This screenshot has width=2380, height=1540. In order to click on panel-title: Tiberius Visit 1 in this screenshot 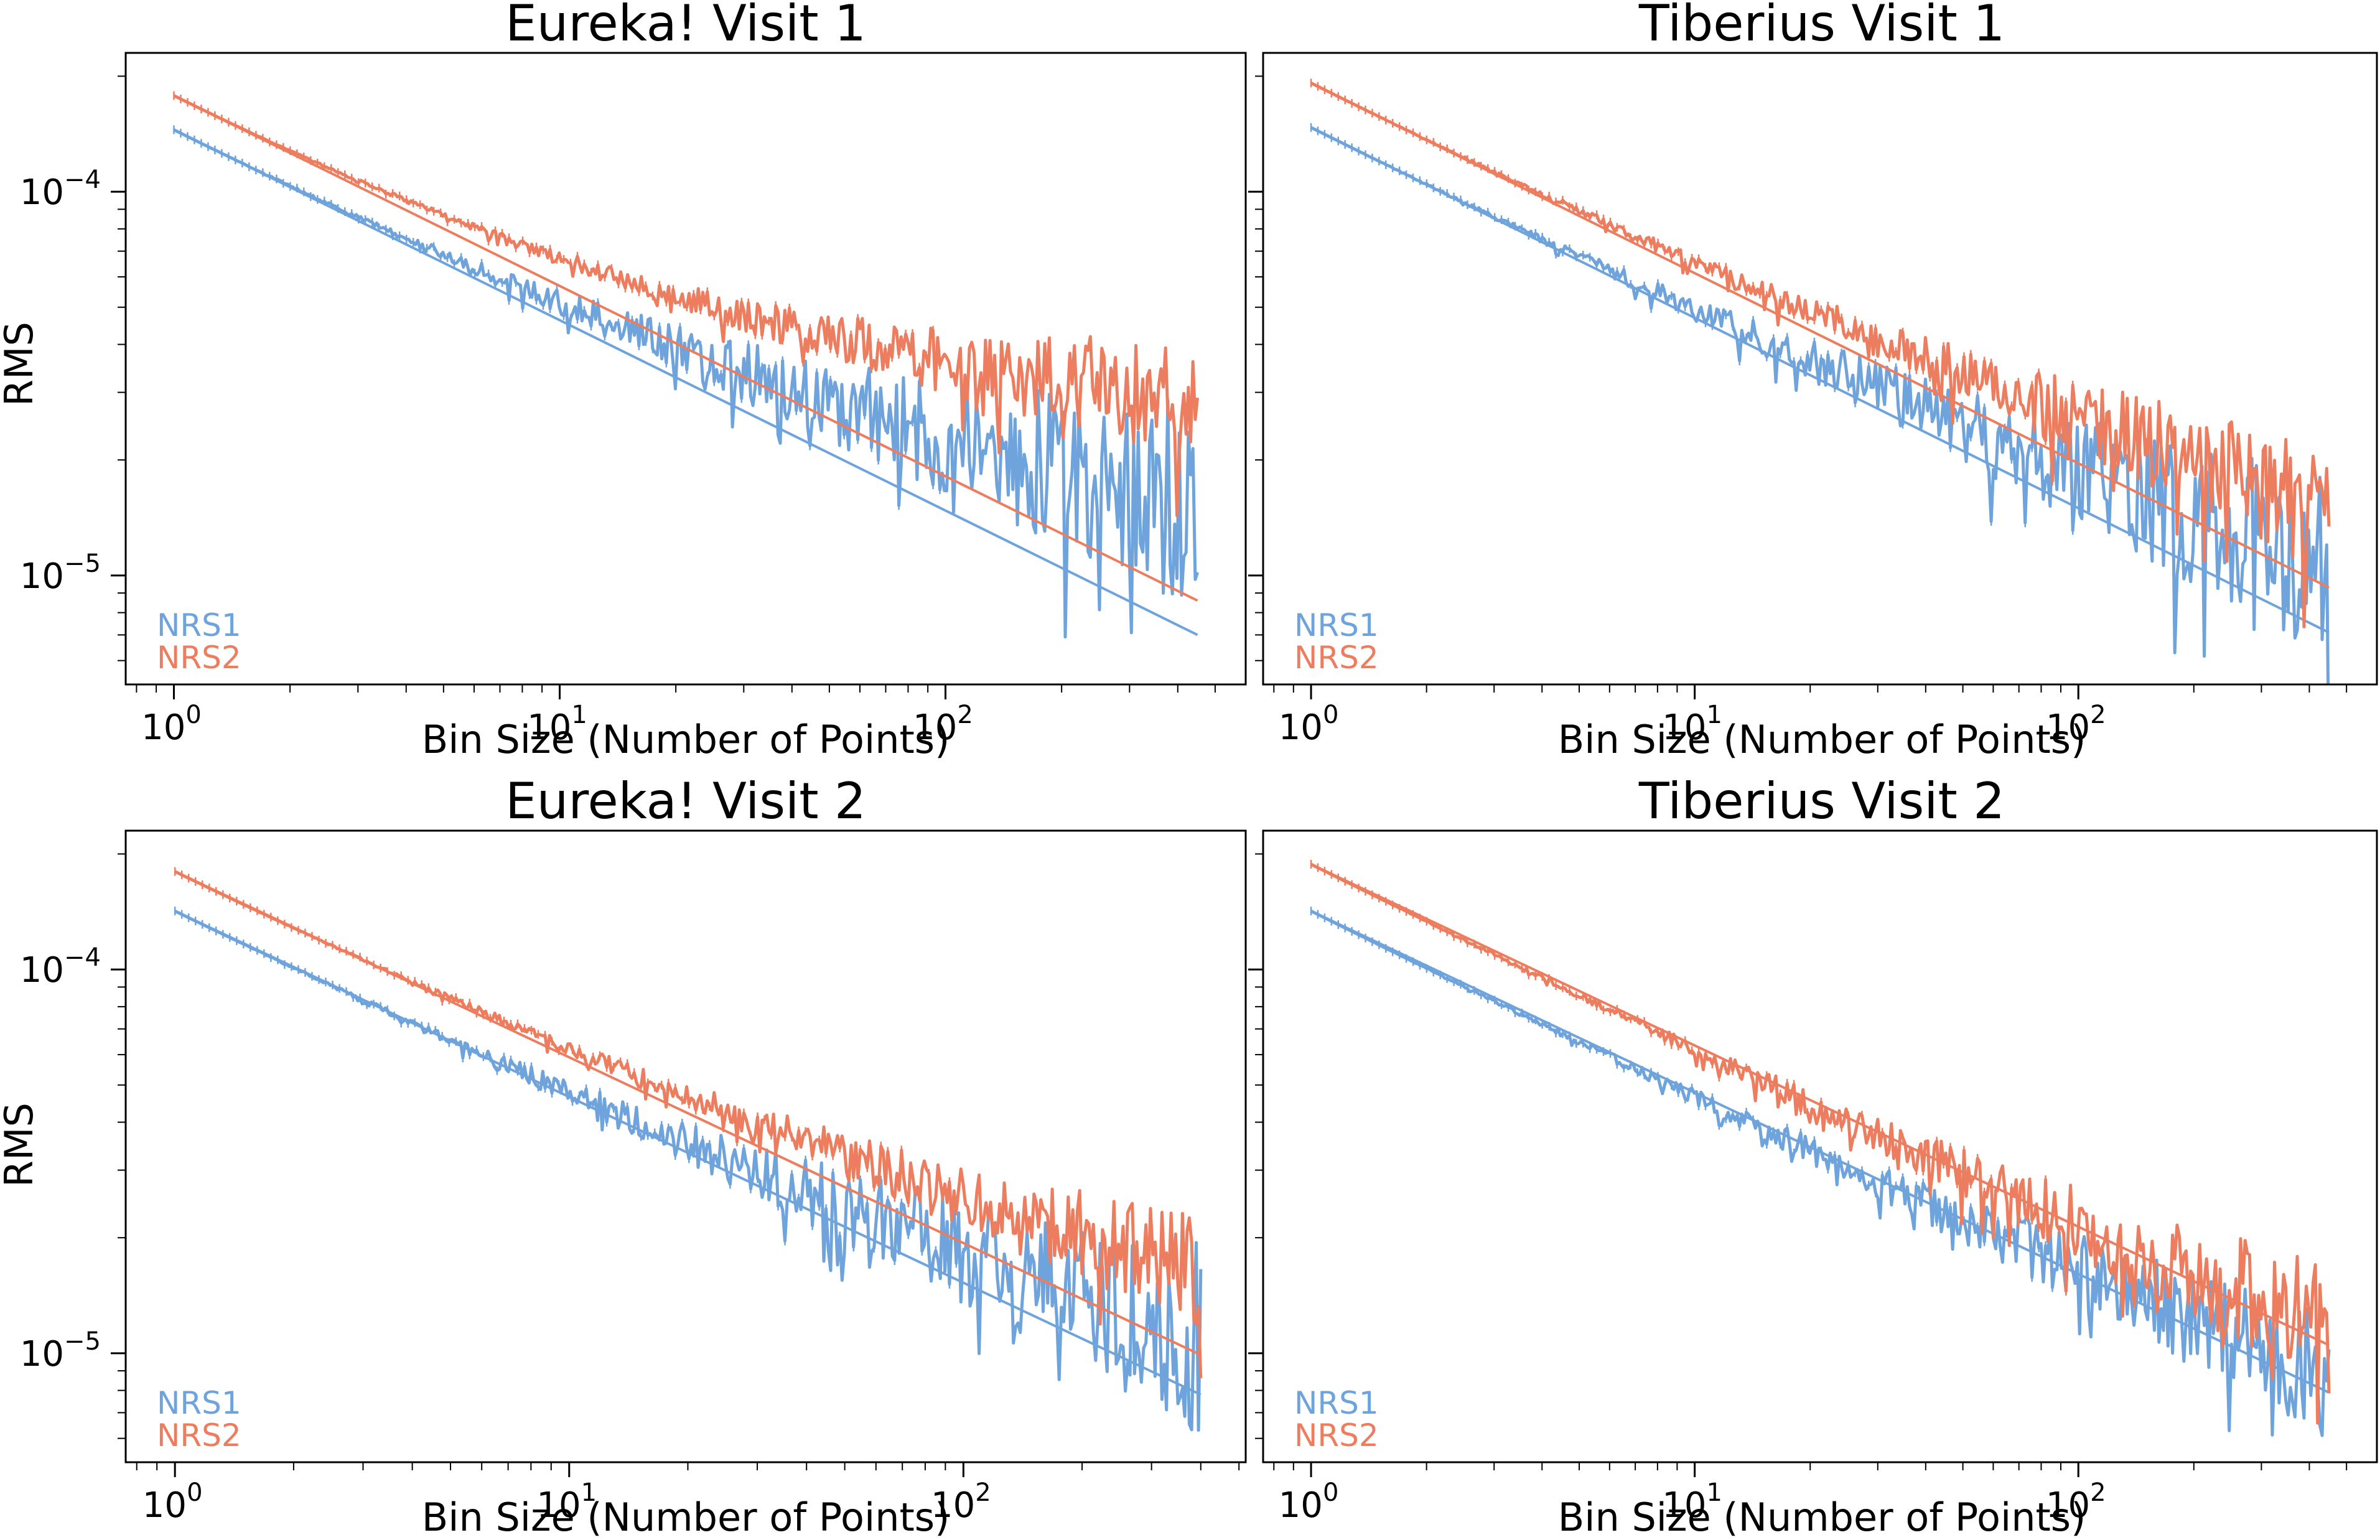, I will do `click(1821, 26)`.